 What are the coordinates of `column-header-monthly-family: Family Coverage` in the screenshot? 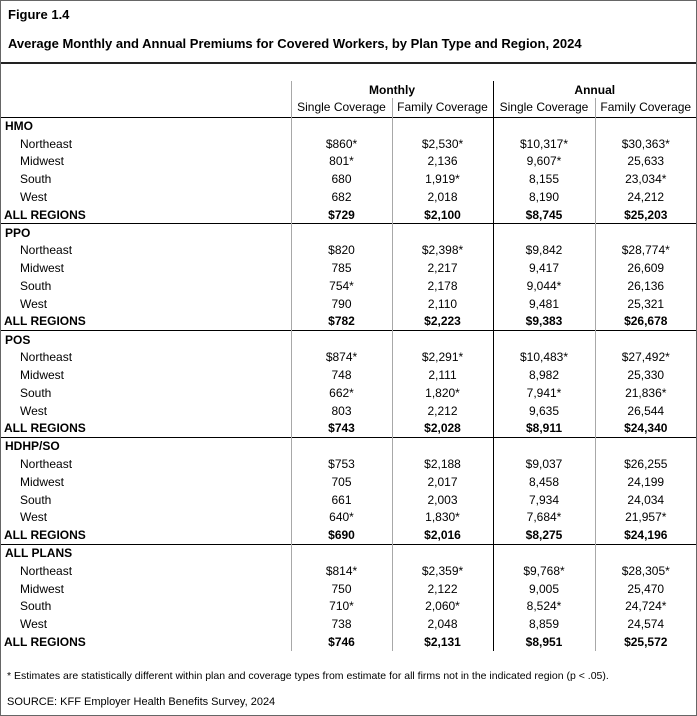 It's located at (443, 107).